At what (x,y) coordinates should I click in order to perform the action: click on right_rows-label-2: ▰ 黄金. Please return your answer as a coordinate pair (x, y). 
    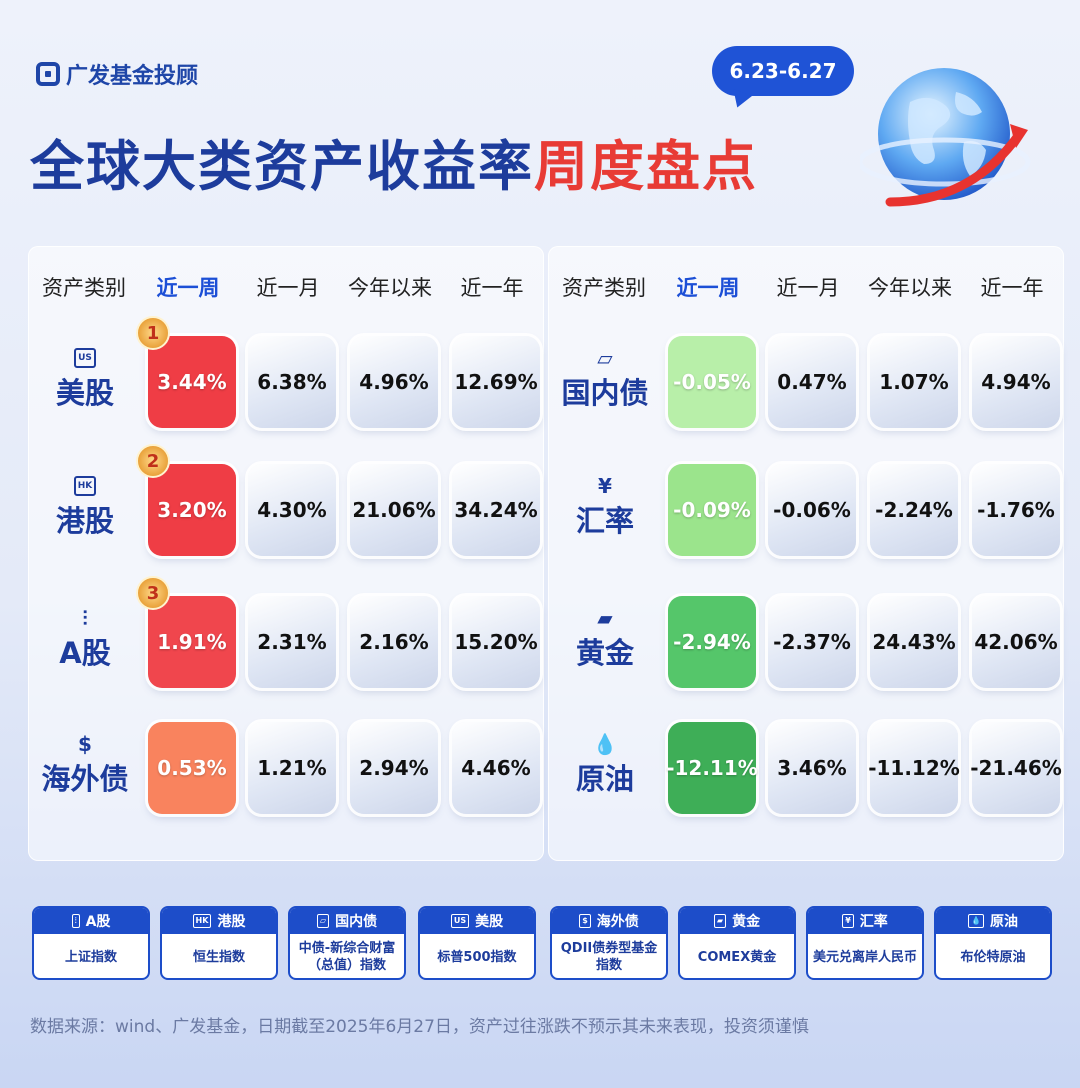
    Looking at the image, I should click on (605, 639).